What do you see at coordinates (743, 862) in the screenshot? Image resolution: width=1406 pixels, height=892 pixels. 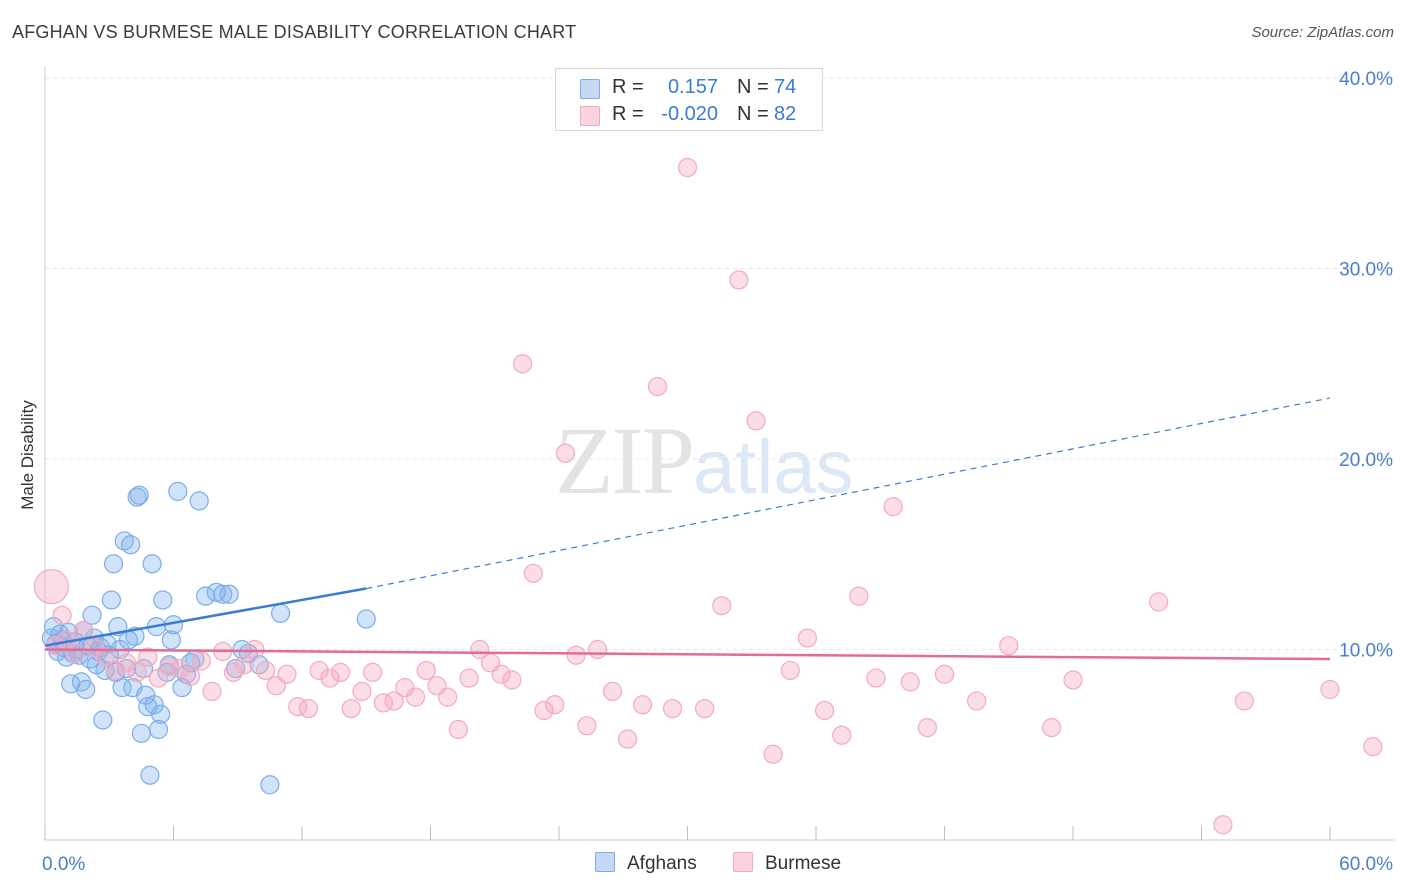 I see `burmese-legend-swatch` at bounding box center [743, 862].